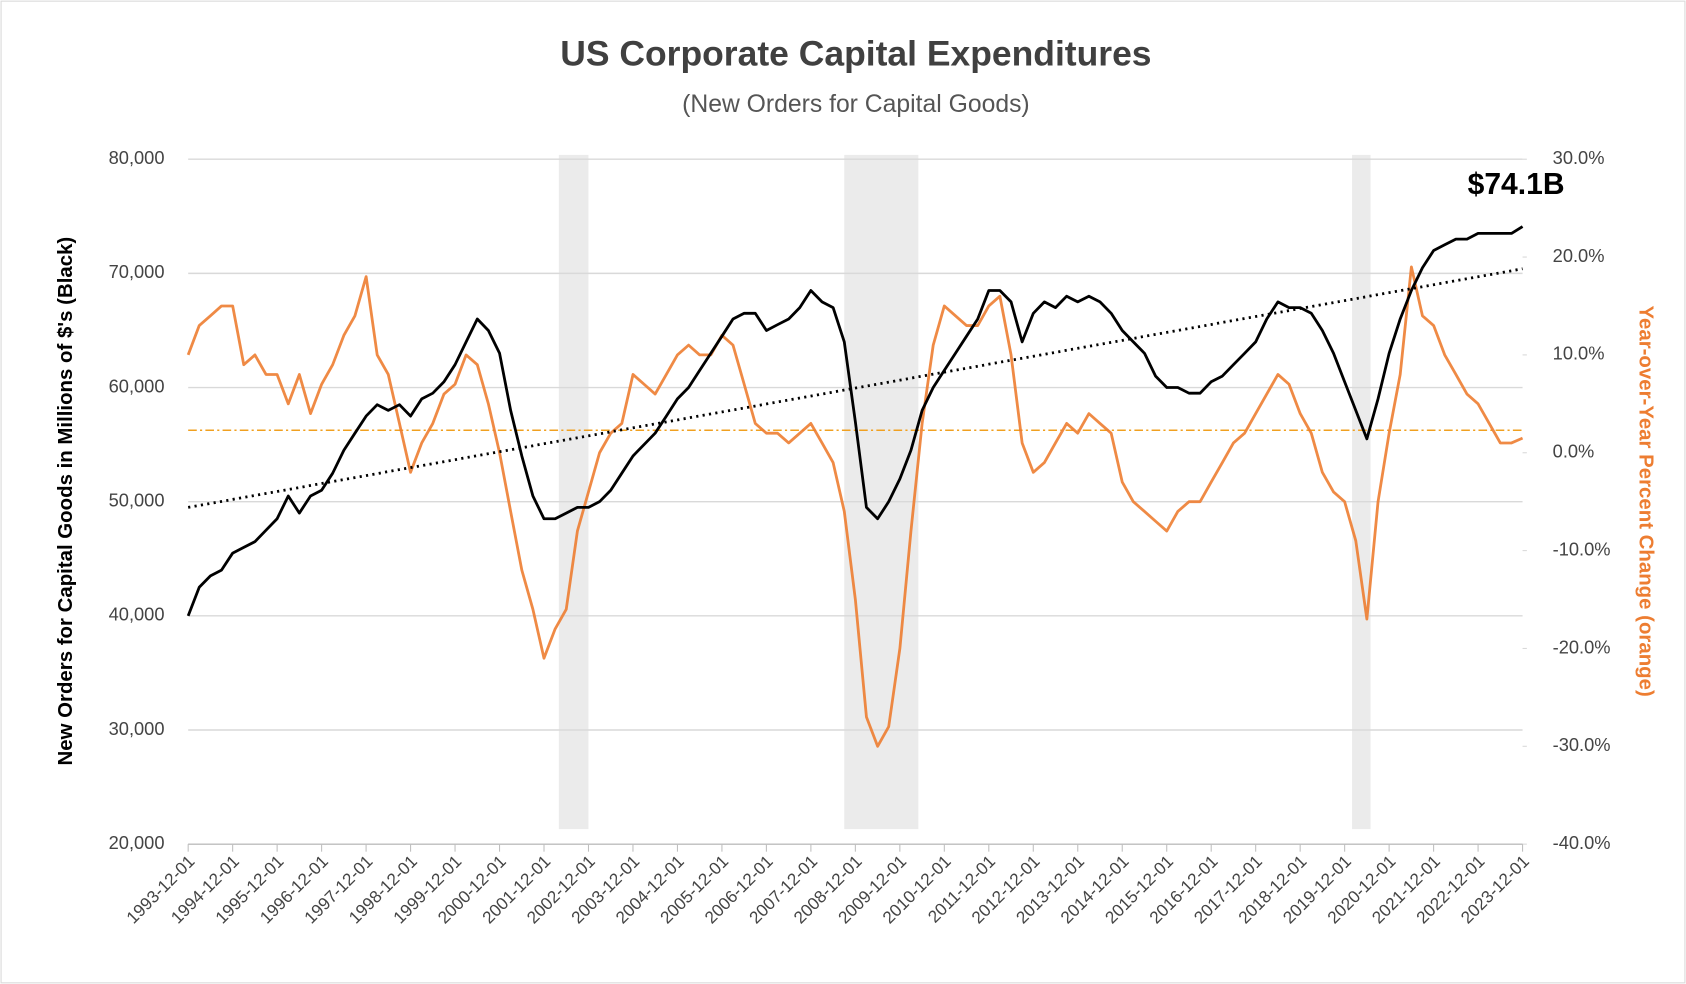 The height and width of the screenshot is (984, 1686). Describe the element at coordinates (137, 157) in the screenshot. I see `y-tick-label: 80,000` at that location.